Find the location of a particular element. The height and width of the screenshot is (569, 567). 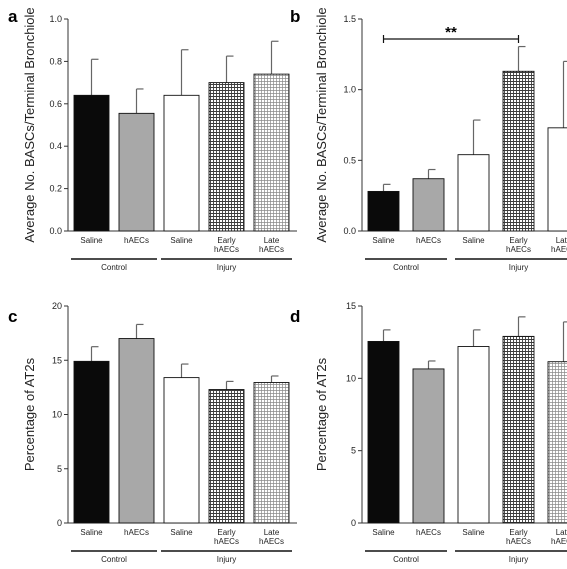

panel-label: d is located at coordinates (295, 316).